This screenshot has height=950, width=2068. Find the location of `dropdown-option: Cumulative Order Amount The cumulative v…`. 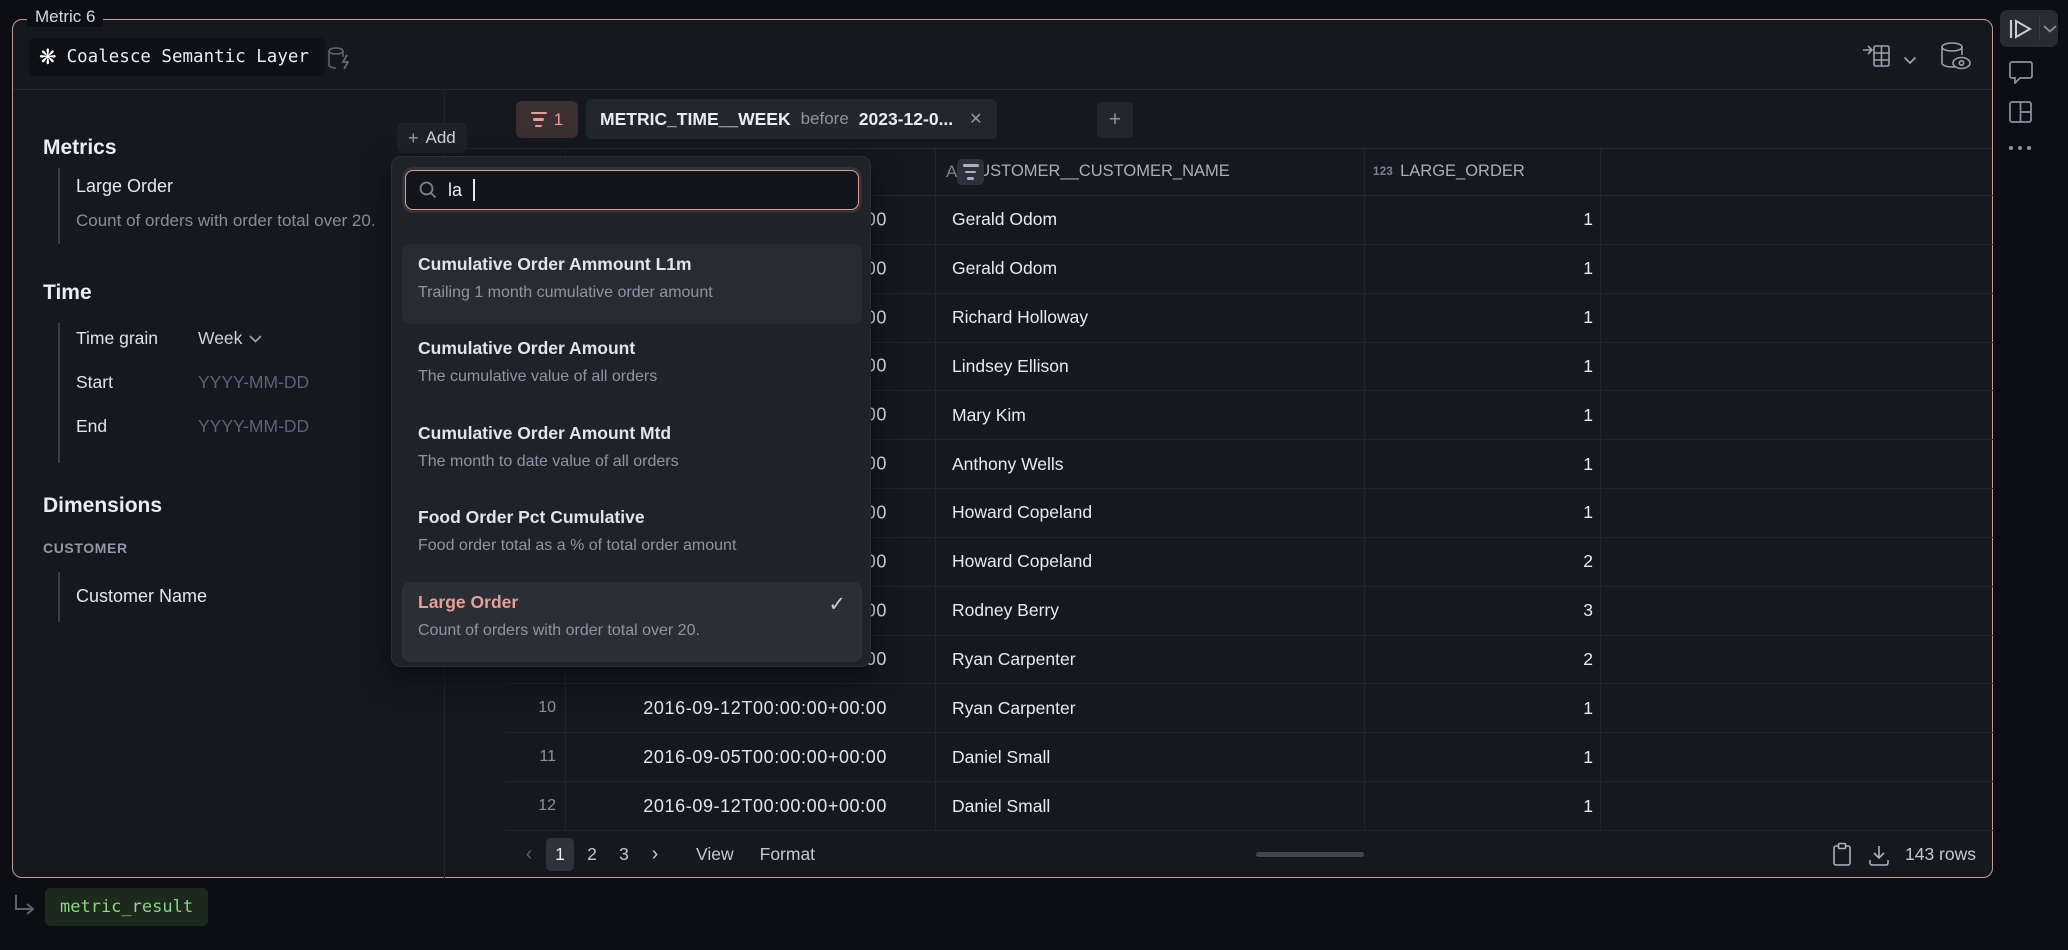

dropdown-option: Cumulative Order Amount The cumulative v… is located at coordinates (538, 361).